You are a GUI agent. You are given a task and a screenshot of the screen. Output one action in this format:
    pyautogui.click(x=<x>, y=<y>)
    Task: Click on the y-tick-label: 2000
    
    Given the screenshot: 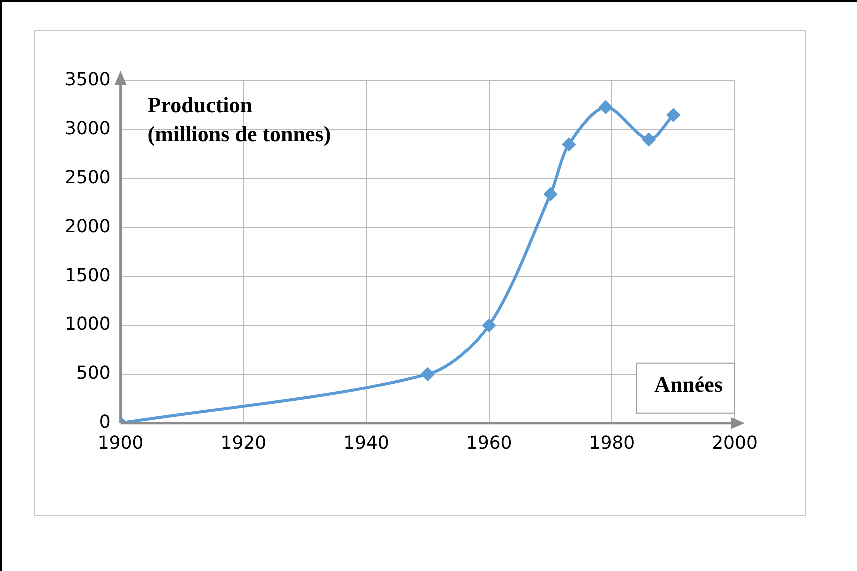 What is the action you would take?
    pyautogui.click(x=87, y=227)
    